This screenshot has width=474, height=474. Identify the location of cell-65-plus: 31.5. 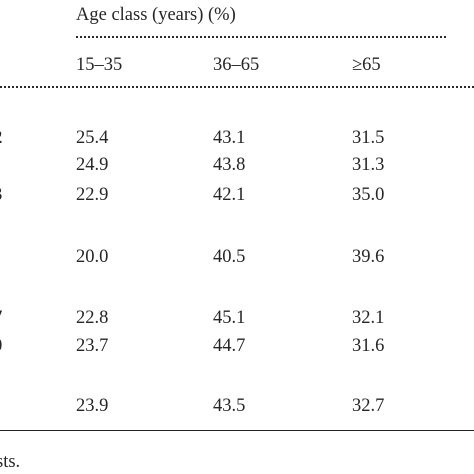
(368, 138).